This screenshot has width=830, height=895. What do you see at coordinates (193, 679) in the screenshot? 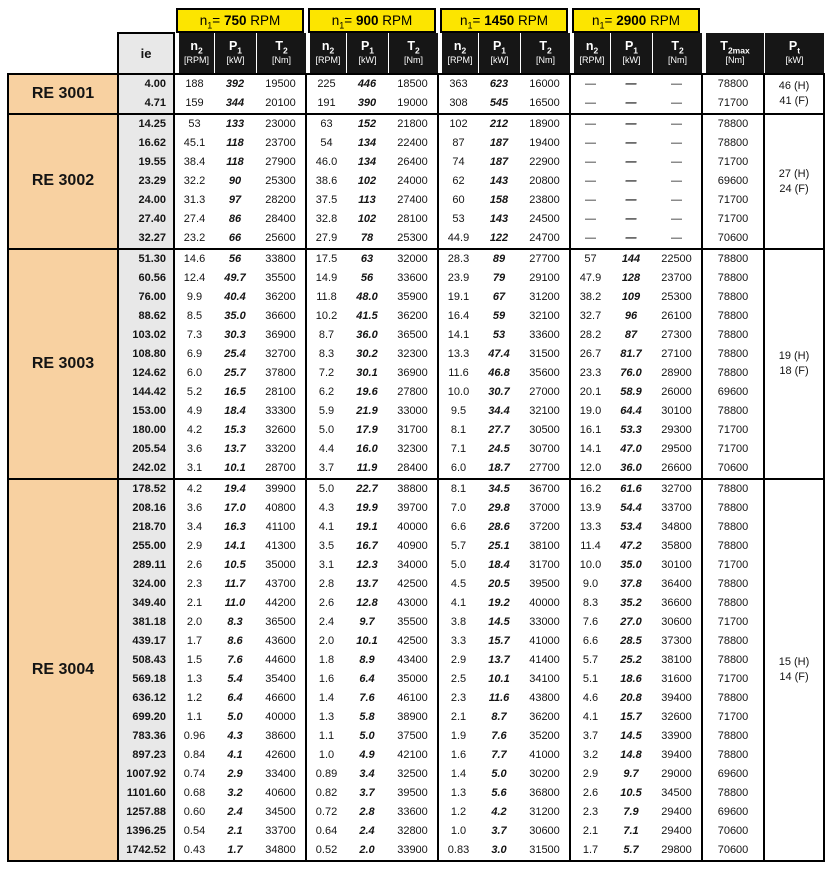
I see `n2-value: 1.3` at bounding box center [193, 679].